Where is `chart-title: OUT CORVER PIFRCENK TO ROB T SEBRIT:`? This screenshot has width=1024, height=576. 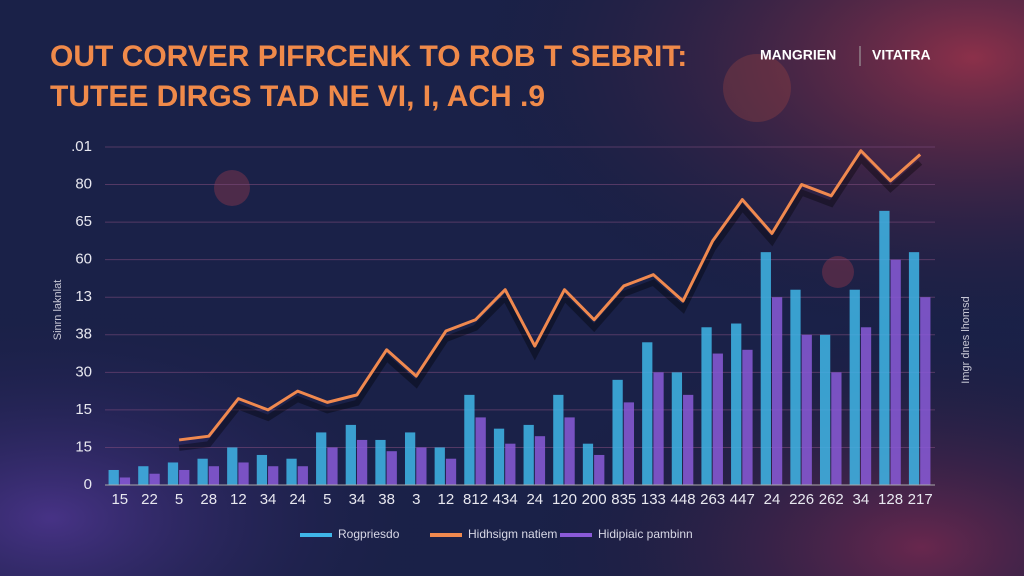
chart-title: OUT CORVER PIFRCENK TO ROB T SEBRIT: is located at coordinates (368, 56).